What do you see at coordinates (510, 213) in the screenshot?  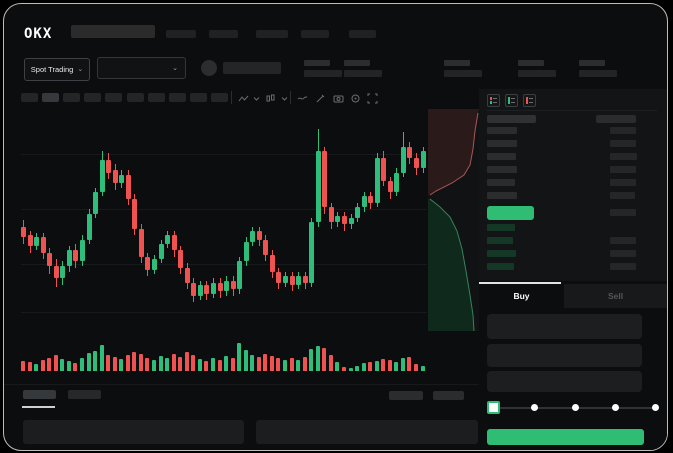 I see `last-price-badge` at bounding box center [510, 213].